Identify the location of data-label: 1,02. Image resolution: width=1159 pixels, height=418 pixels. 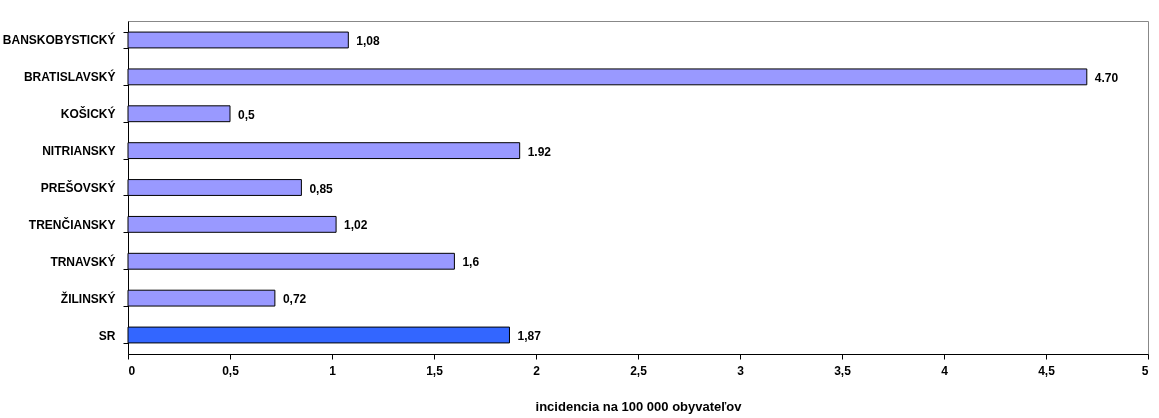
(356, 225).